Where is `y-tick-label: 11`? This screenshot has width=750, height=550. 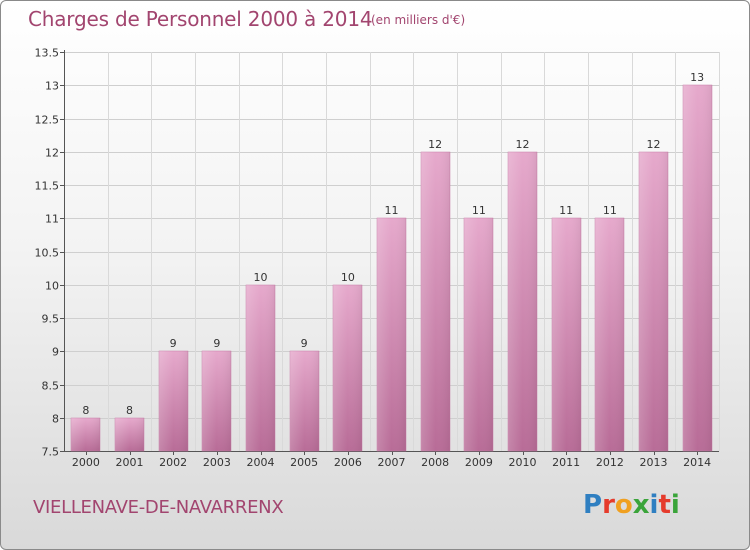
y-tick-label: 11 is located at coordinates (52, 219).